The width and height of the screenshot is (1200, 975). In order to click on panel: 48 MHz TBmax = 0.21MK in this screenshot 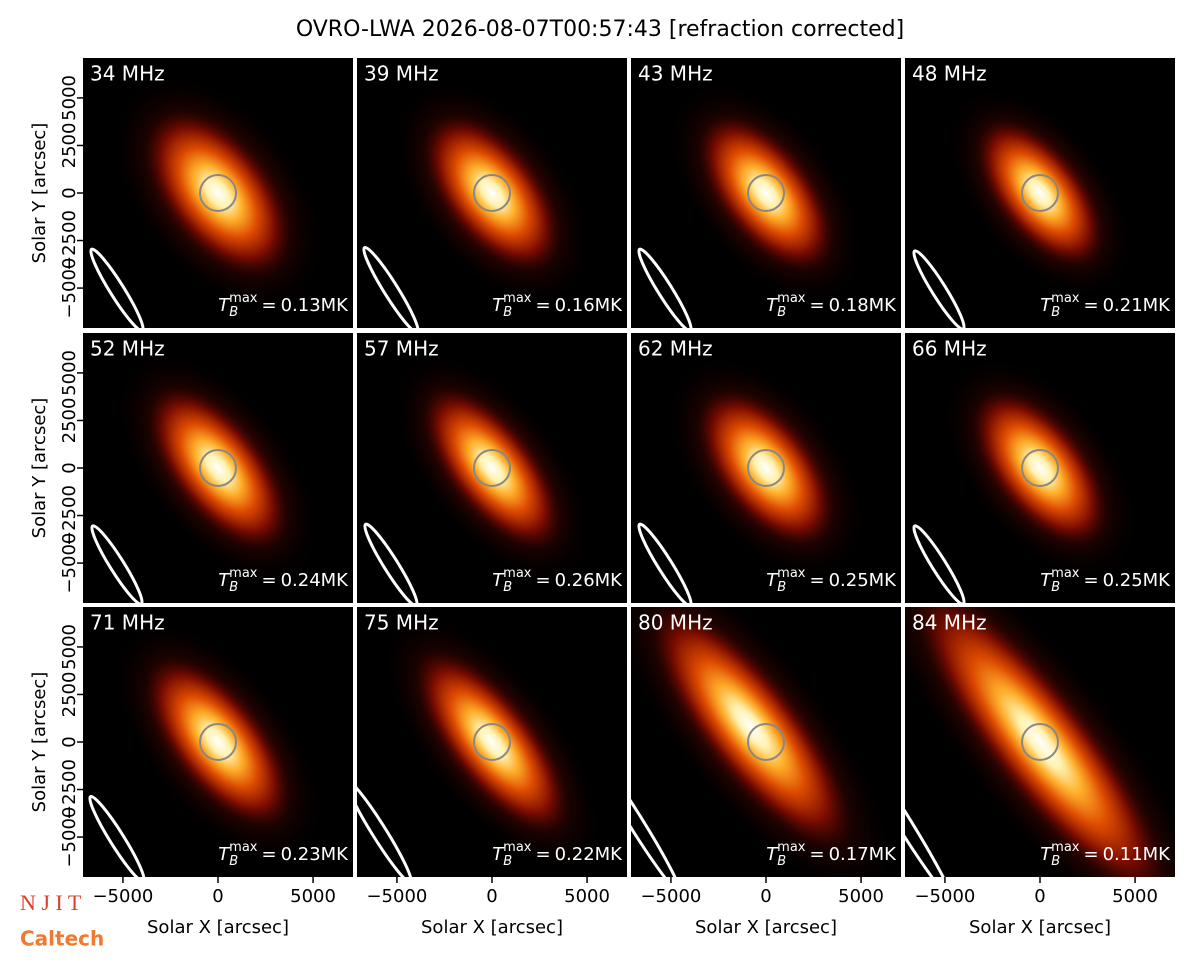, I will do `click(1040, 193)`.